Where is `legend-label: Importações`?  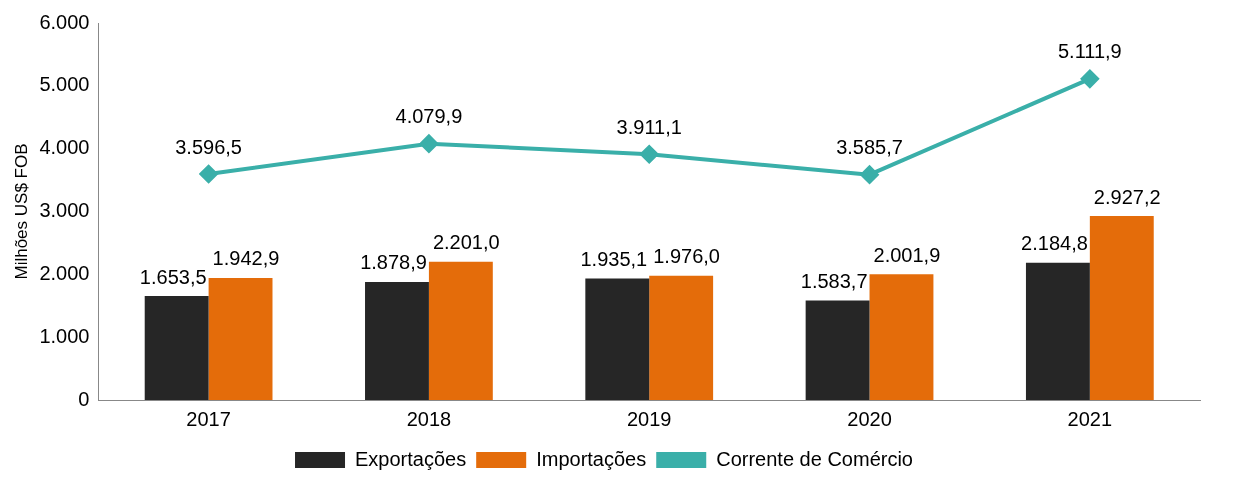 legend-label: Importações is located at coordinates (591, 458).